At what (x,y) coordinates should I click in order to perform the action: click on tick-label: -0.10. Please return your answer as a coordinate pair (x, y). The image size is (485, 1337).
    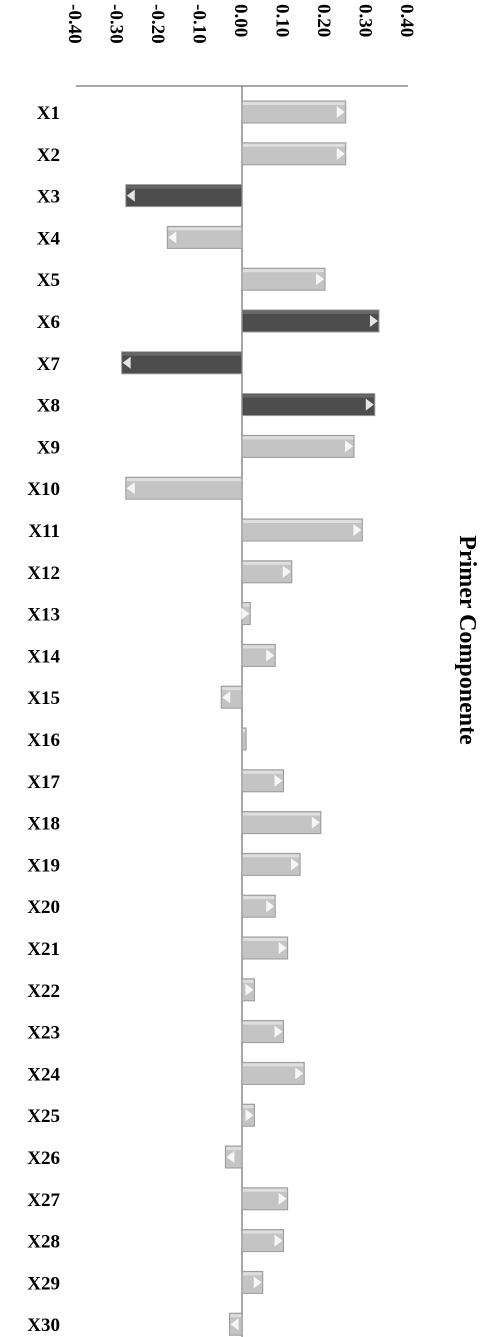
    Looking at the image, I should click on (199, 24).